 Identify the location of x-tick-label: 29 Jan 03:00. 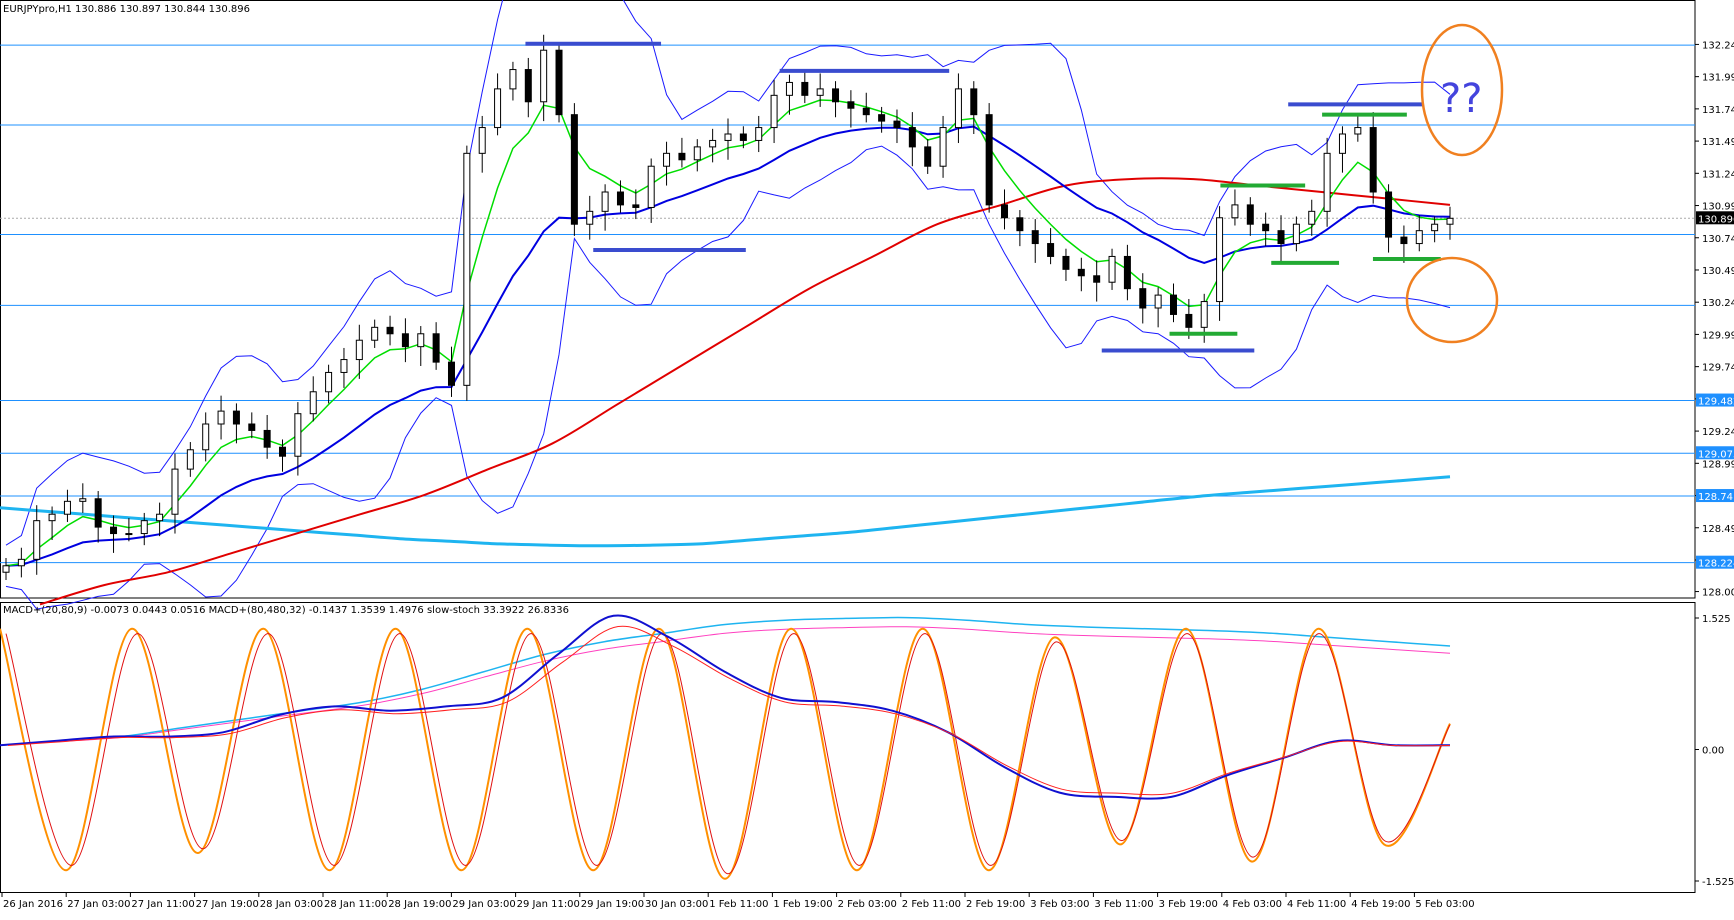
(483, 904).